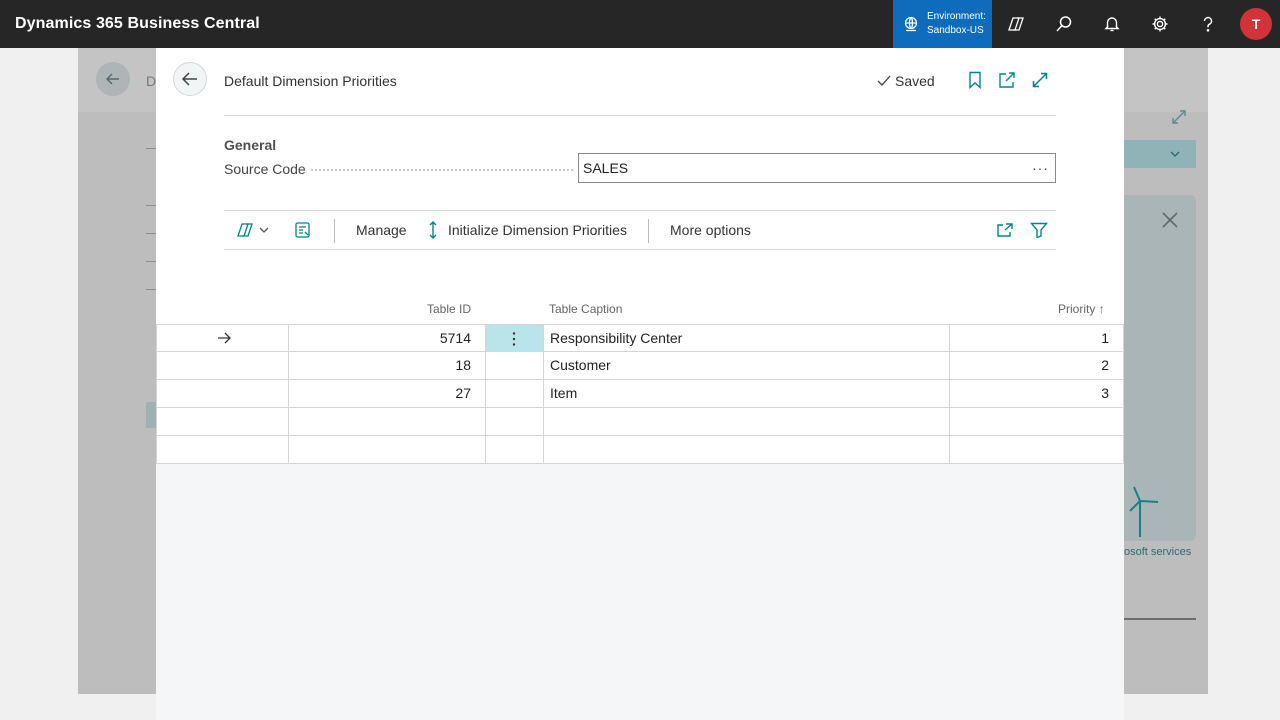 The width and height of the screenshot is (1280, 720). Describe the element at coordinates (1179, 119) in the screenshot. I see `background-expand-icon` at that location.